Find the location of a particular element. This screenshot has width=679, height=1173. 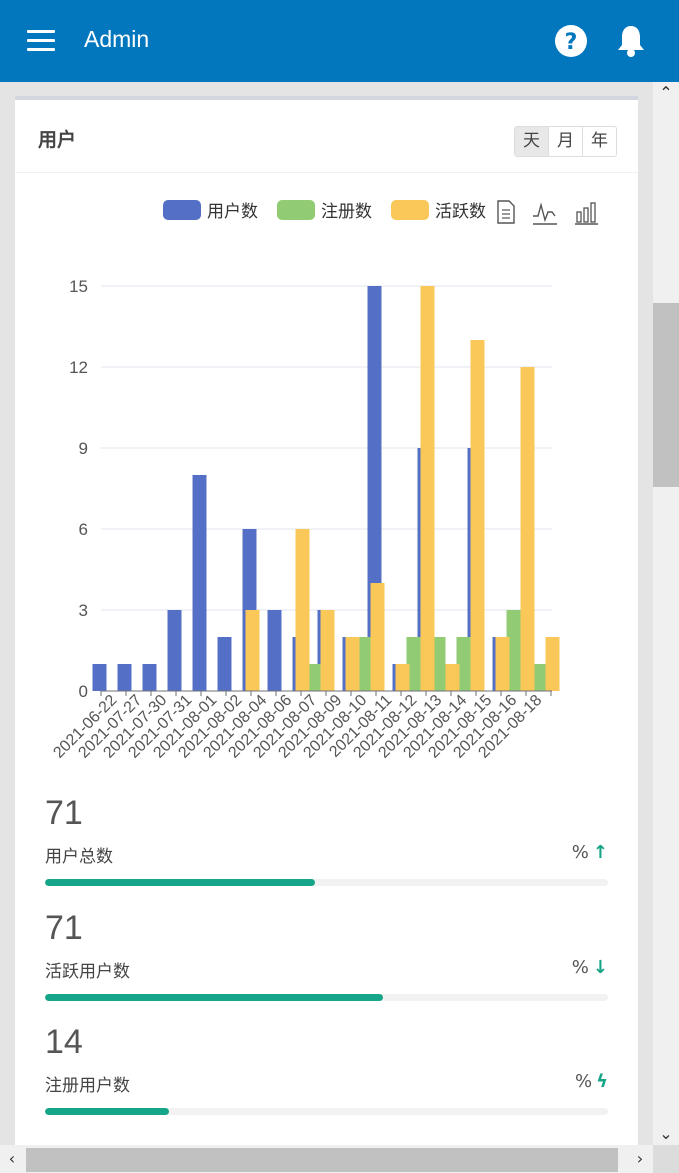

range-button-group: 天 月 年 is located at coordinates (565, 141).